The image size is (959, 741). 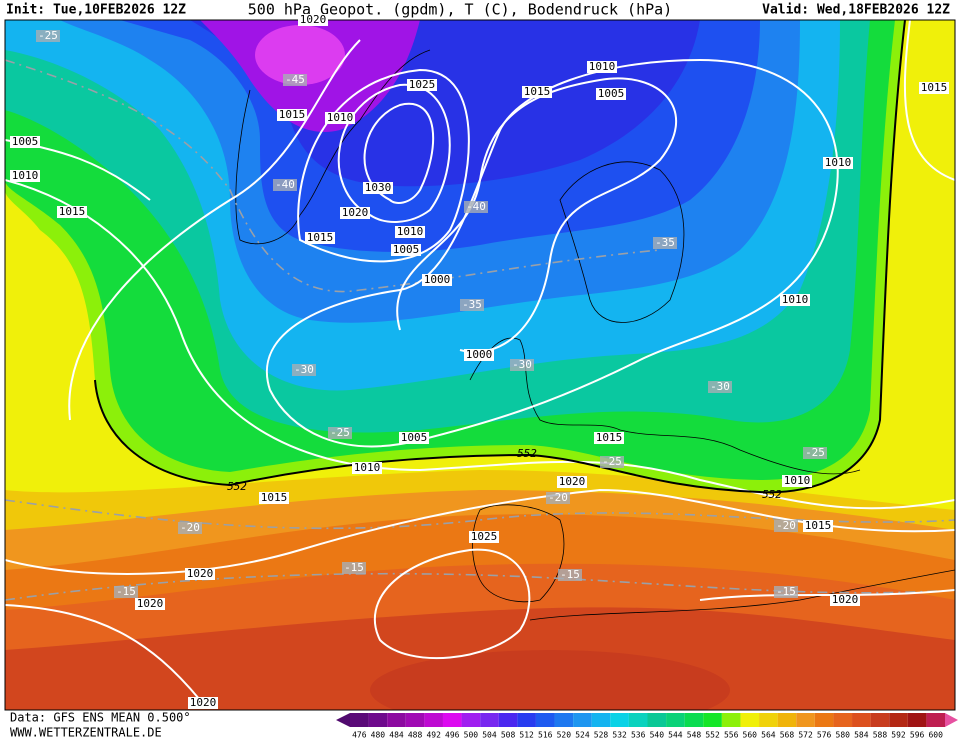 What do you see at coordinates (675, 735) in the screenshot?
I see `scale-label: 544` at bounding box center [675, 735].